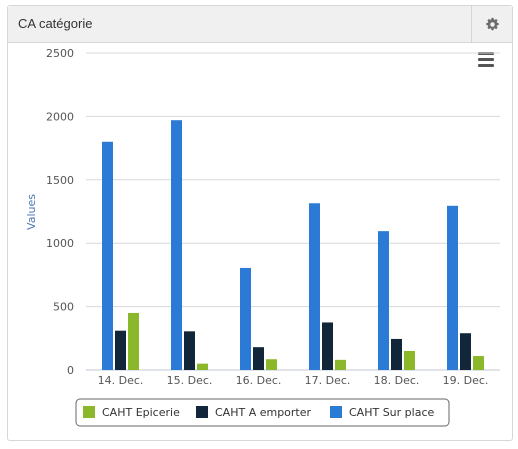 Image resolution: width=518 pixels, height=449 pixels. What do you see at coordinates (260, 24) in the screenshot?
I see `panel-header: CA catégorie` at bounding box center [260, 24].